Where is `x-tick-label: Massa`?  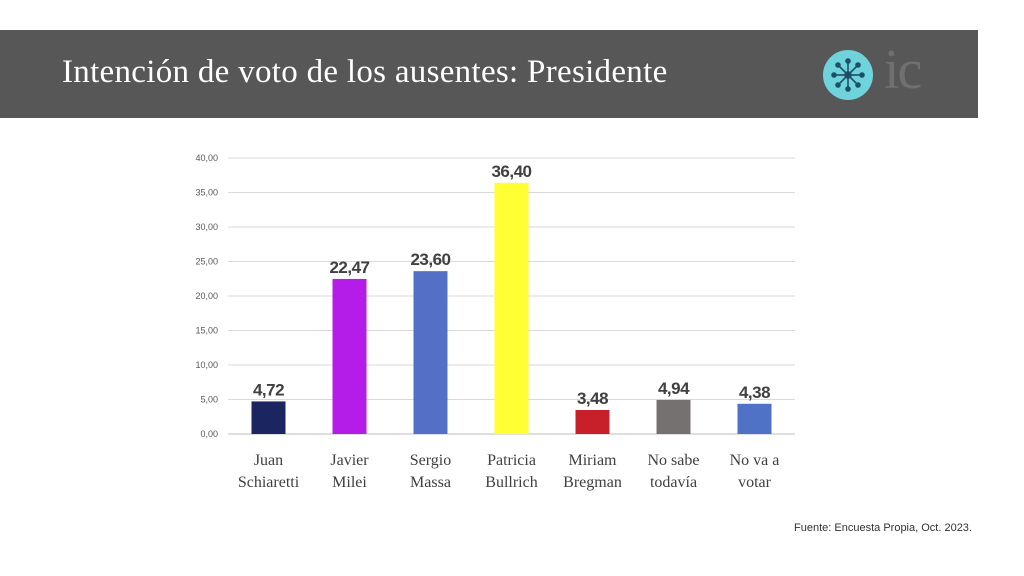 x-tick-label: Massa is located at coordinates (430, 482).